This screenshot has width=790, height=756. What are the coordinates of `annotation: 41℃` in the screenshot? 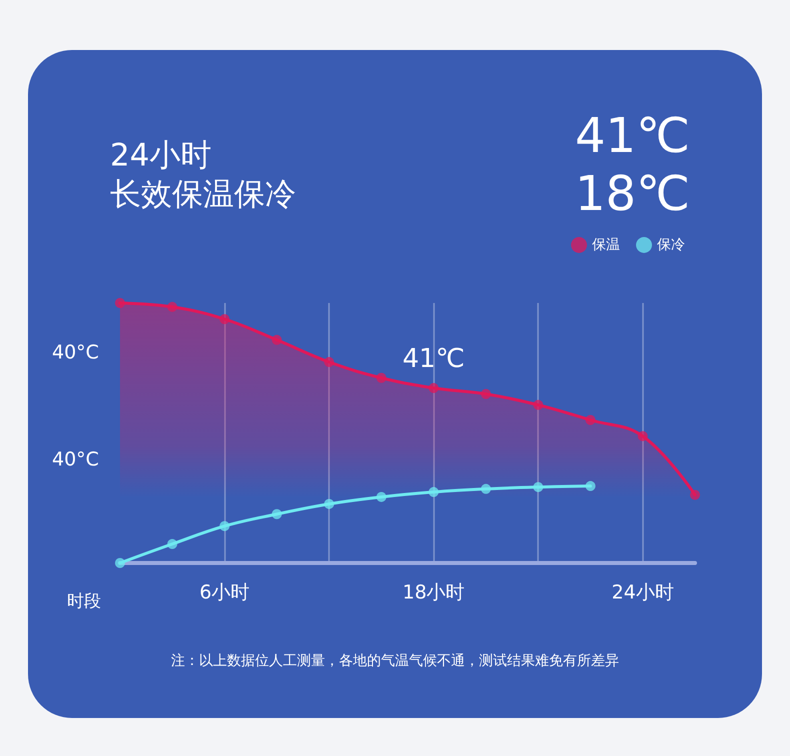 It's located at (433, 359).